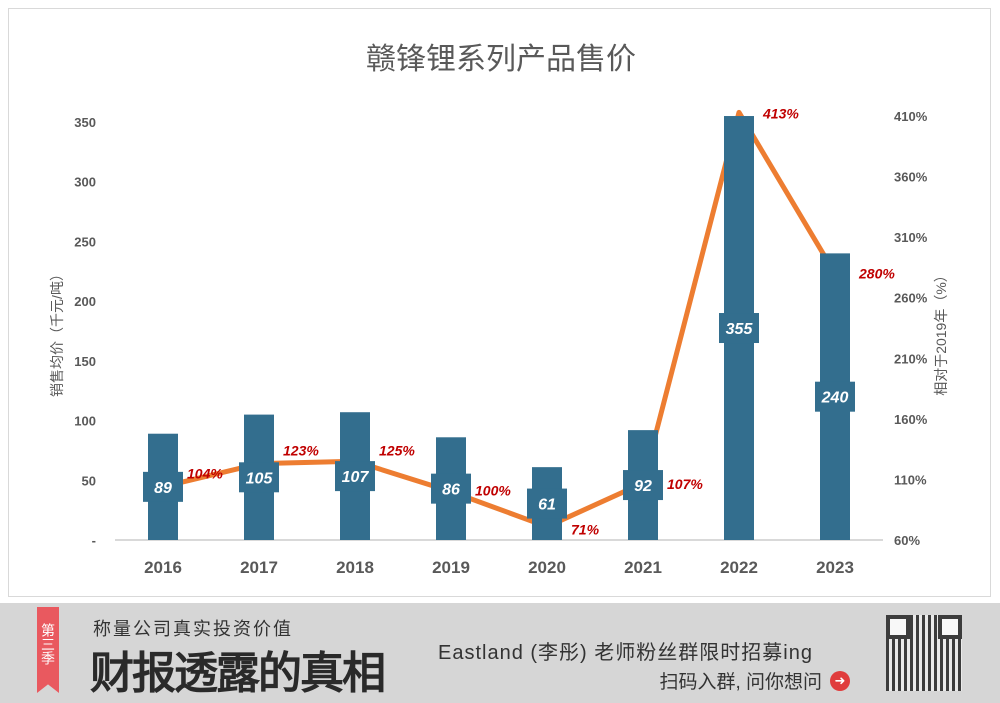 The height and width of the screenshot is (703, 1000). What do you see at coordinates (85, 241) in the screenshot?
I see `y-tick-label: 250` at bounding box center [85, 241].